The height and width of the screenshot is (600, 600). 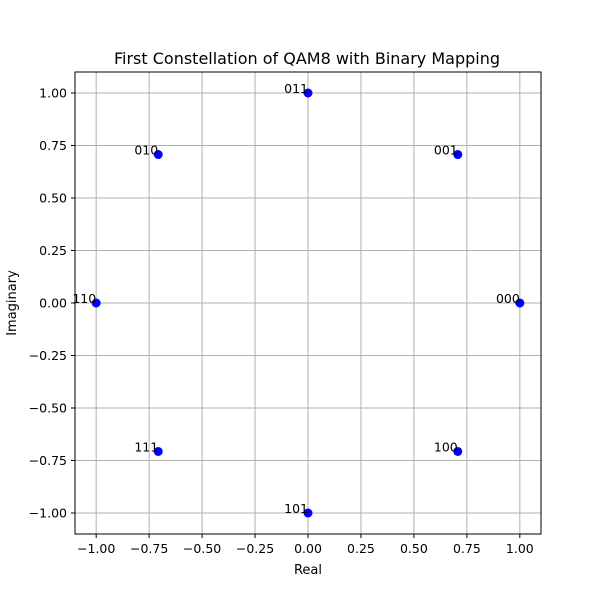 What do you see at coordinates (84, 298) in the screenshot?
I see `point-label-110: 110` at bounding box center [84, 298].